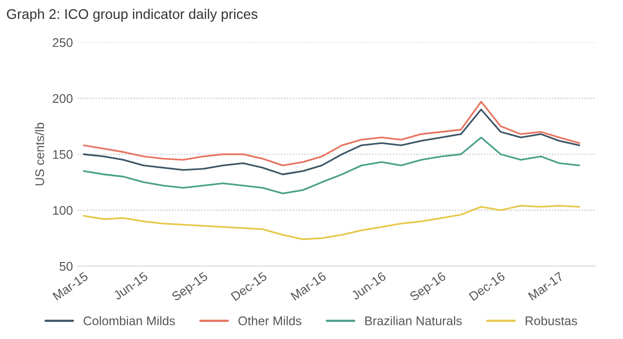  I want to click on y-tick-label: 150, so click(63, 154).